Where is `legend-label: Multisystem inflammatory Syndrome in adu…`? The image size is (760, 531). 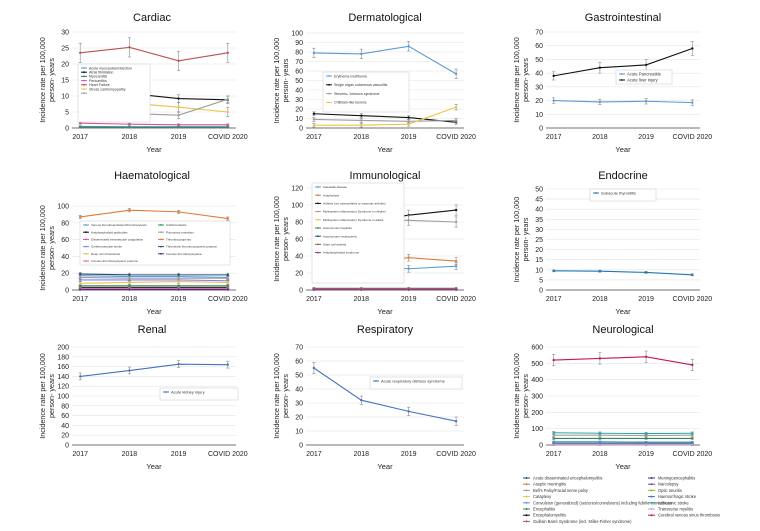
legend-label: Multisystem inflammatory Syndrome in adu… is located at coordinates (353, 220).